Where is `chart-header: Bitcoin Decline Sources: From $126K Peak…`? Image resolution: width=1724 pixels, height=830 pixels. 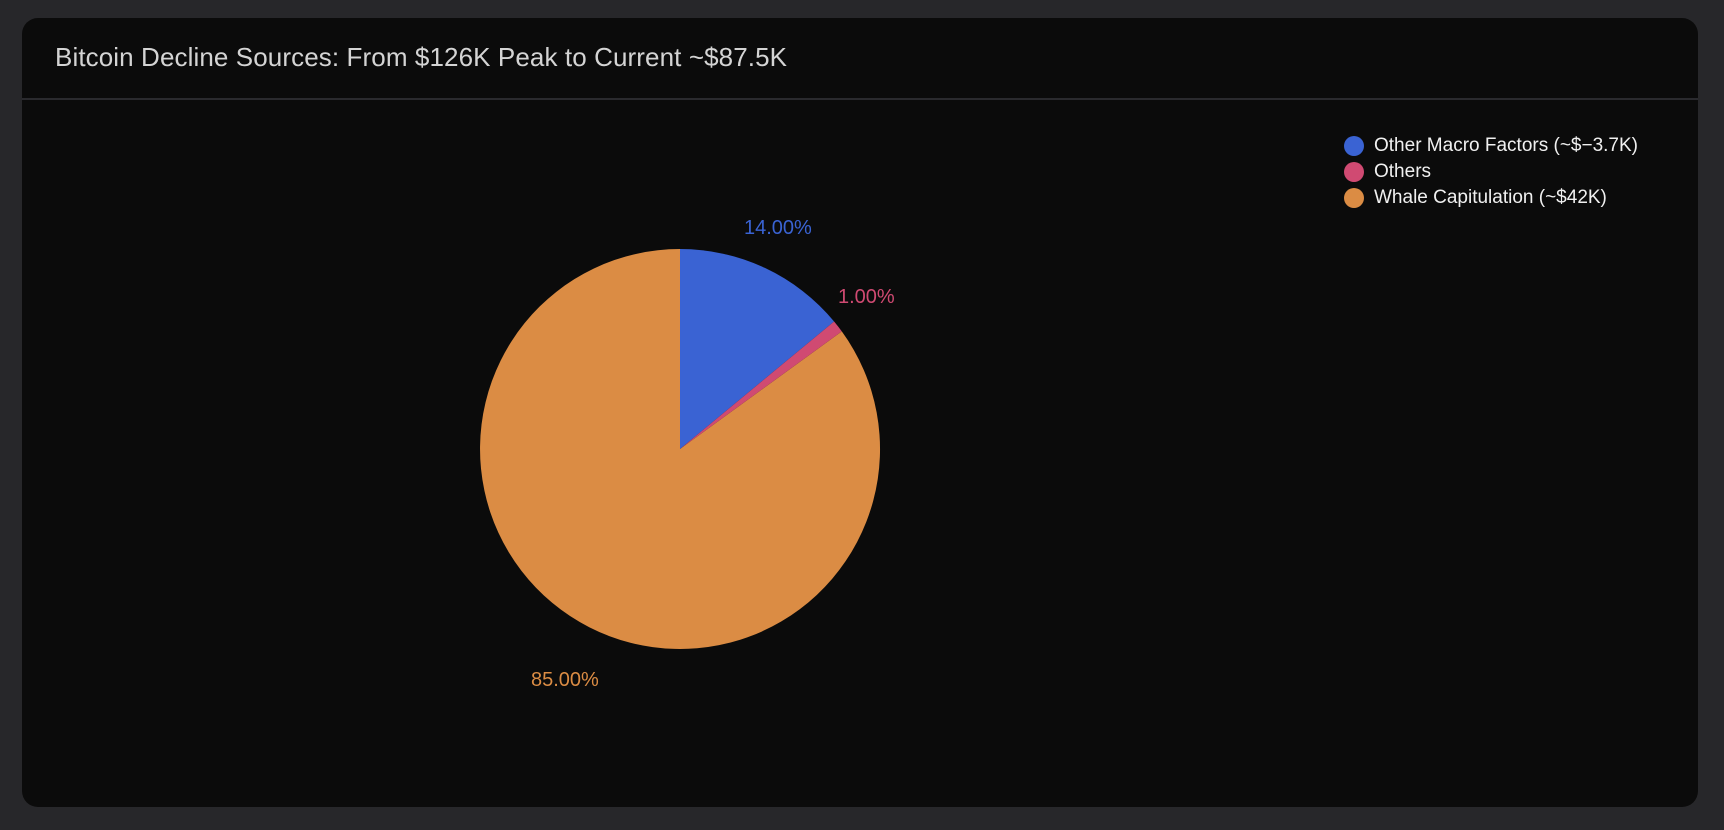
chart-header: Bitcoin Decline Sources: From $126K Peak… is located at coordinates (860, 59).